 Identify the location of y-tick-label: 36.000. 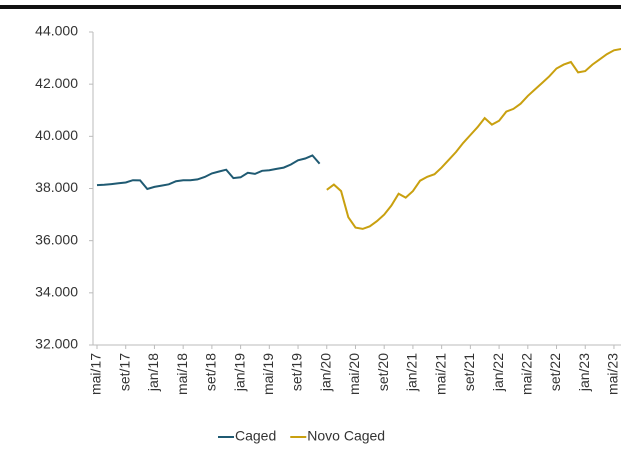
(56, 239).